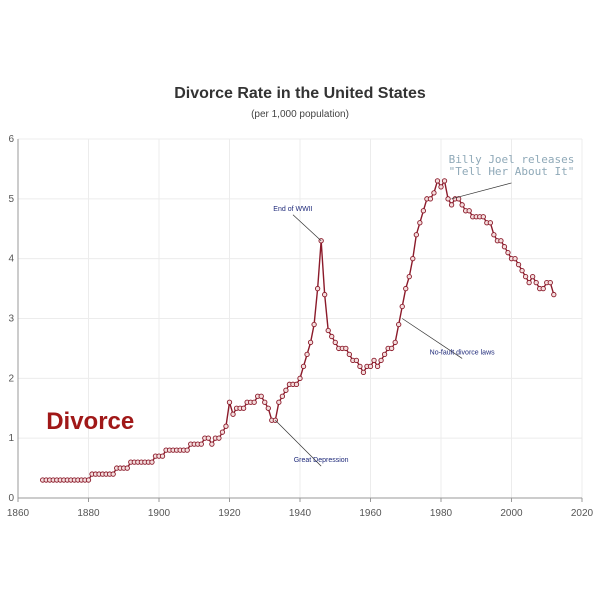 The image size is (600, 600). Describe the element at coordinates (512, 171) in the screenshot. I see `annotation-line: "Tell Her About It"` at that location.